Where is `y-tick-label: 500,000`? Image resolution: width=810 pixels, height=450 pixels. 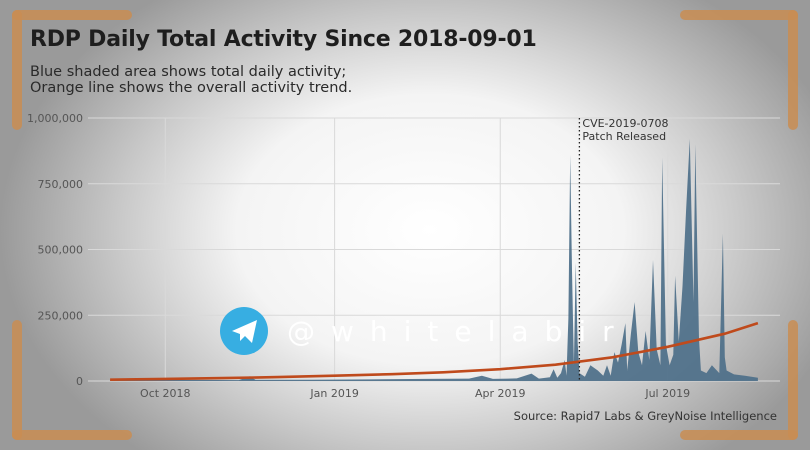
y-tick-label: 500,000 is located at coordinates (61, 250).